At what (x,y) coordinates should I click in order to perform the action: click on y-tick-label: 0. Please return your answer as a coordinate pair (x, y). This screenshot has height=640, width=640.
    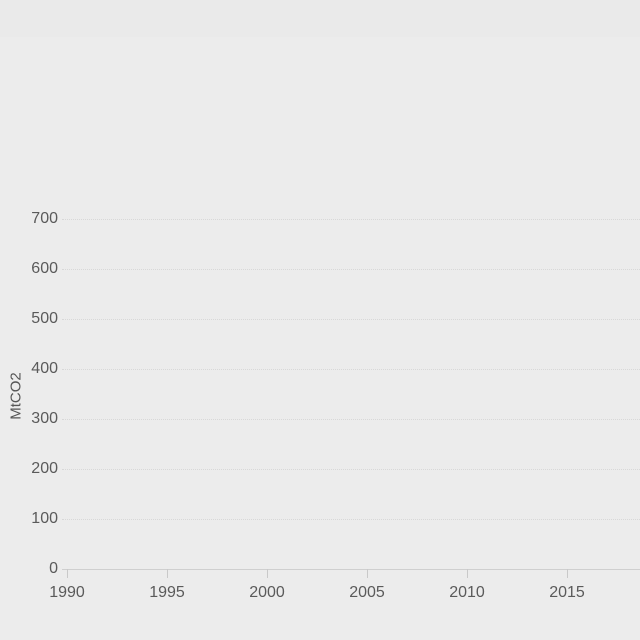
    Looking at the image, I should click on (53, 568).